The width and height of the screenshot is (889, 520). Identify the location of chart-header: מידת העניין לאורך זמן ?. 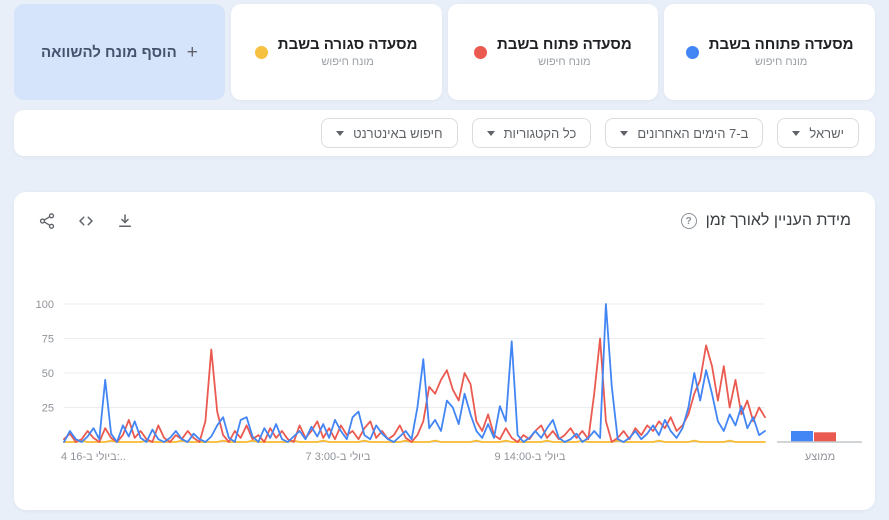
(444, 211).